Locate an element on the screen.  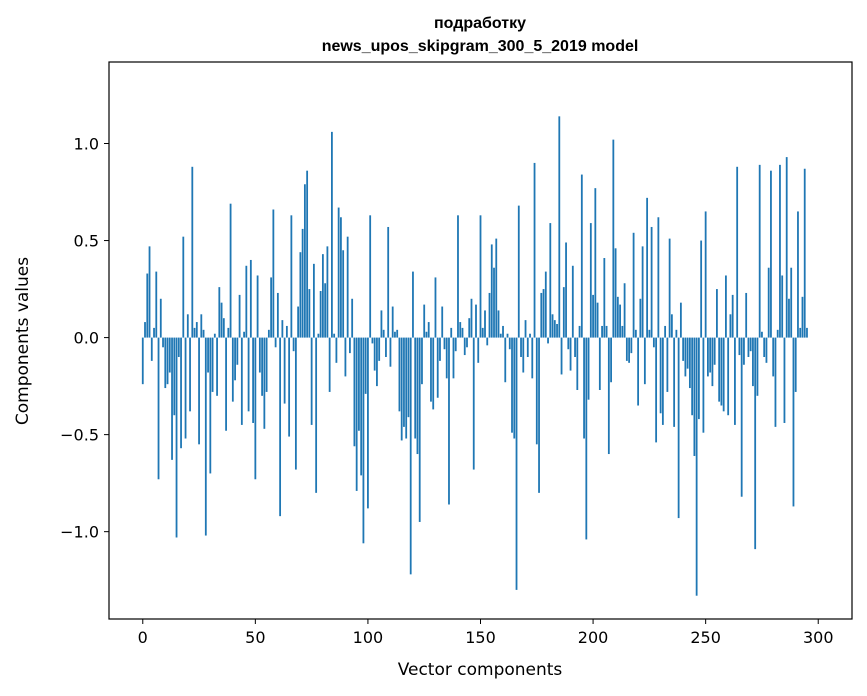
x-axis-ticks: 0 50 100 150 200 250 300 is located at coordinates (486, 633).